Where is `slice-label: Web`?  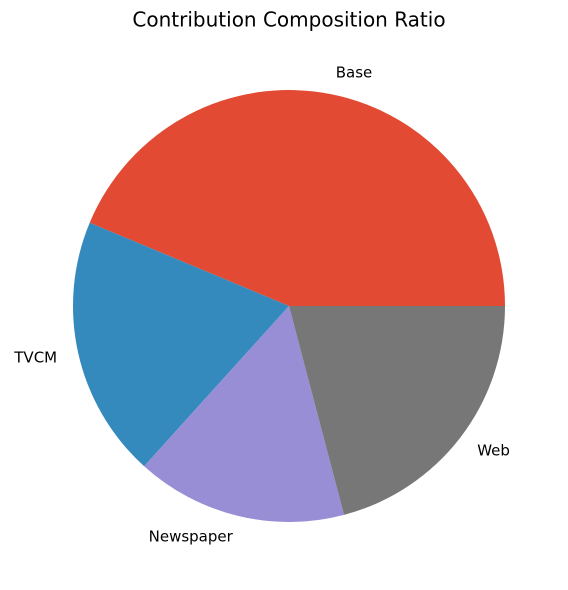
slice-label: Web is located at coordinates (493, 451).